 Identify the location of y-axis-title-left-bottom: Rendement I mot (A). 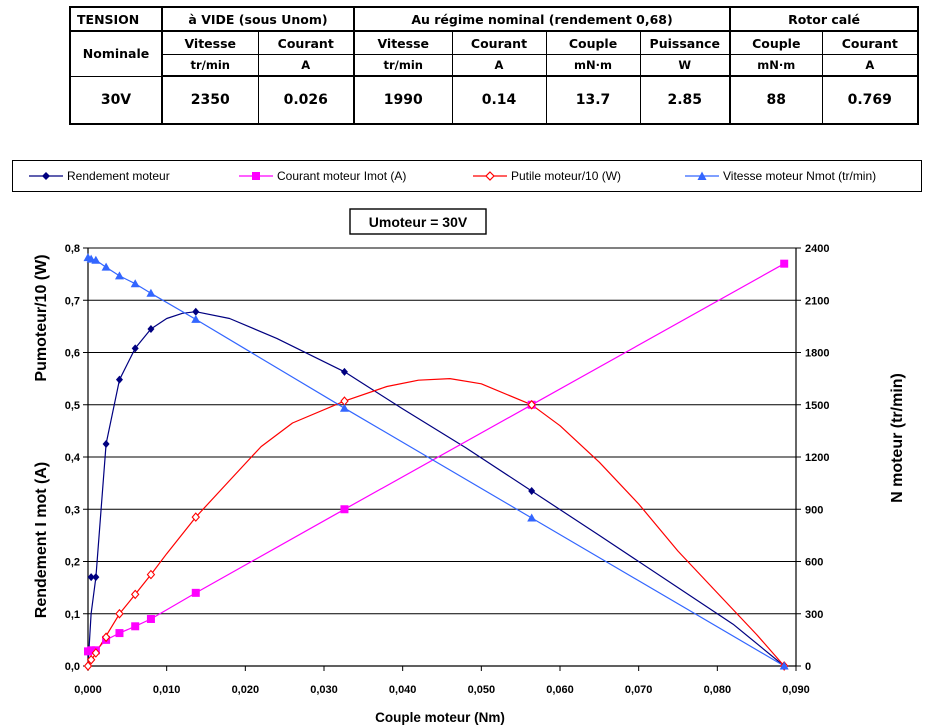
(41, 540).